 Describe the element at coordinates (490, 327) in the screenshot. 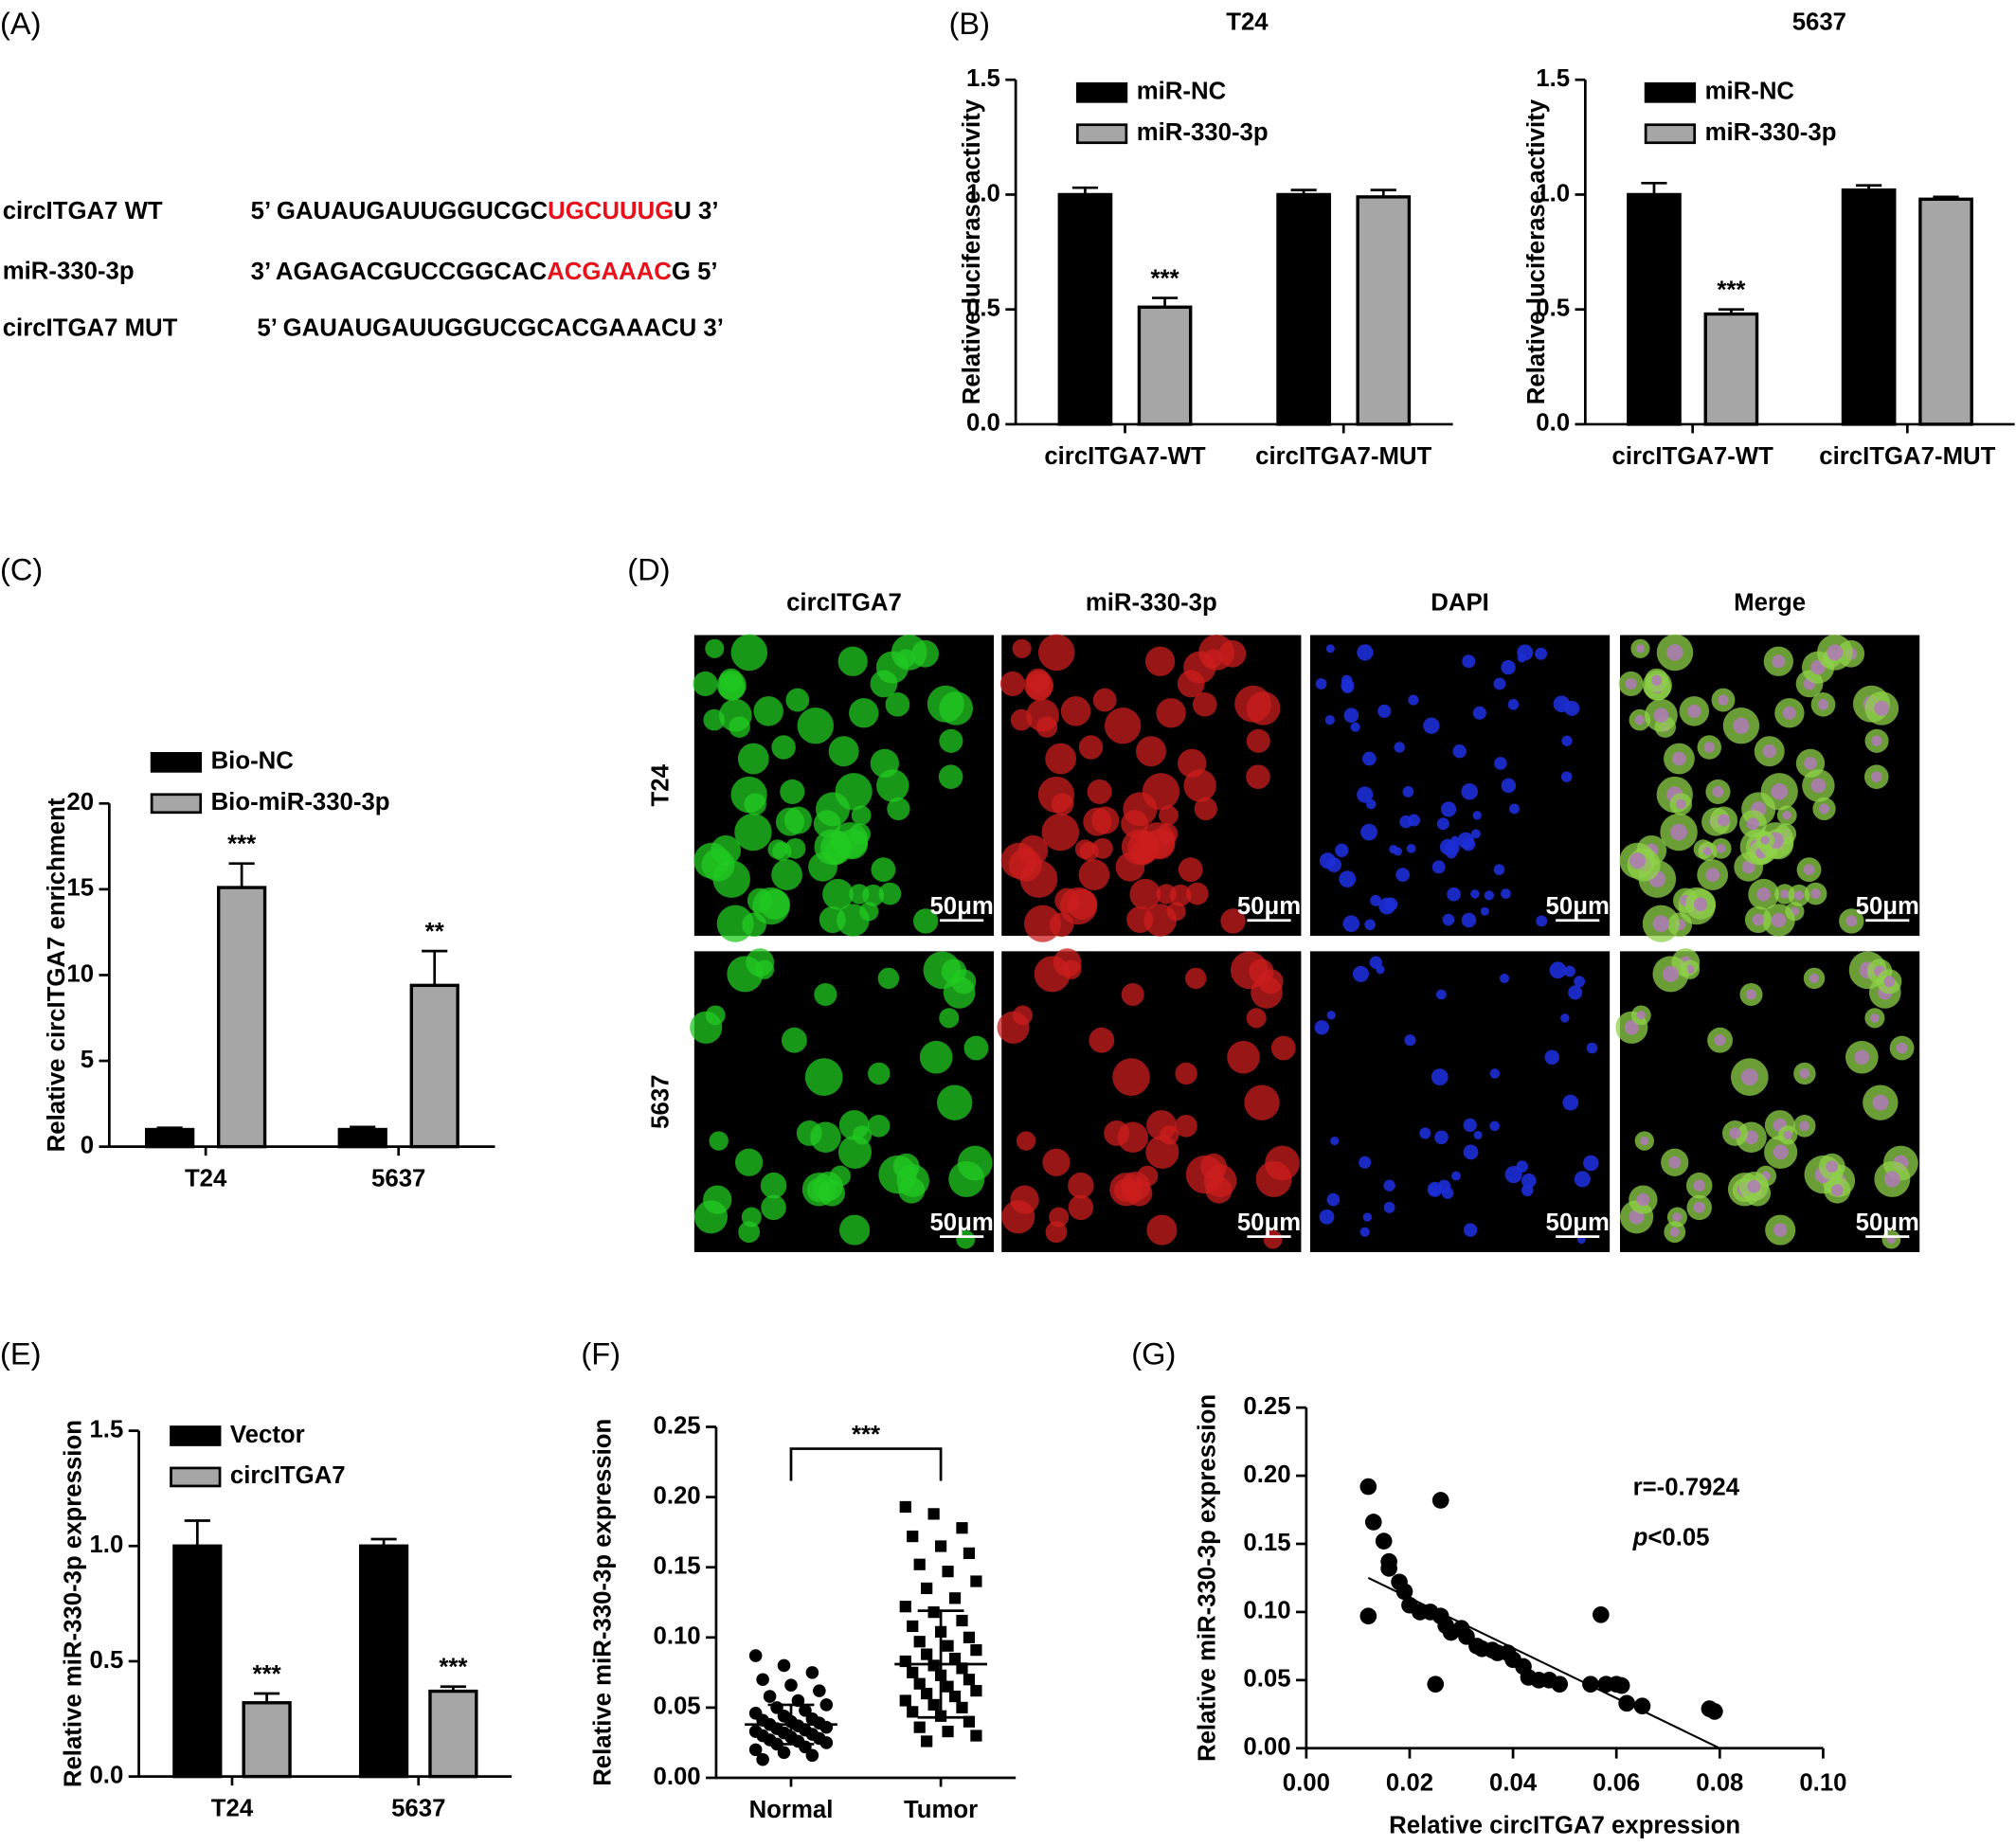

I see `sequence-segment: 5’ GAUAUGAUUGGUCGCACGAAACU 3’` at that location.